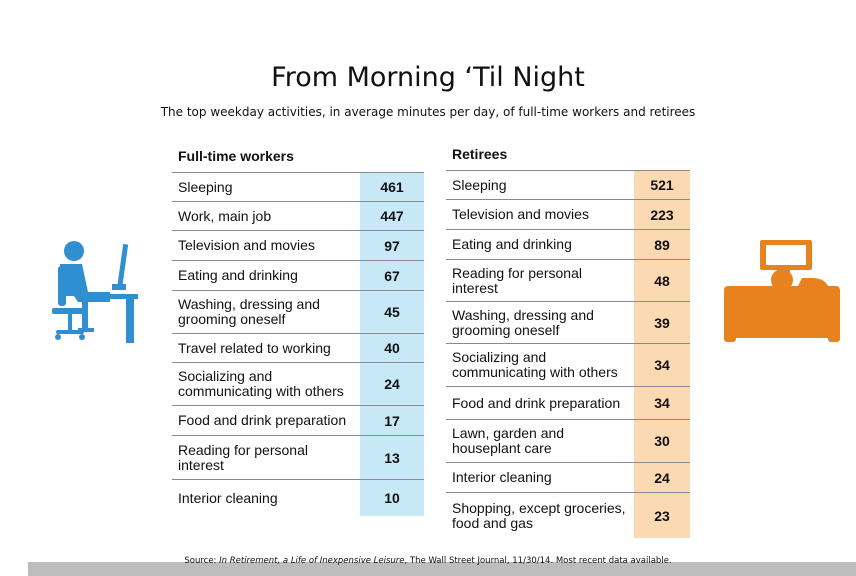 The width and height of the screenshot is (856, 576). Describe the element at coordinates (480, 154) in the screenshot. I see `retirees-heading: Retirees` at that location.